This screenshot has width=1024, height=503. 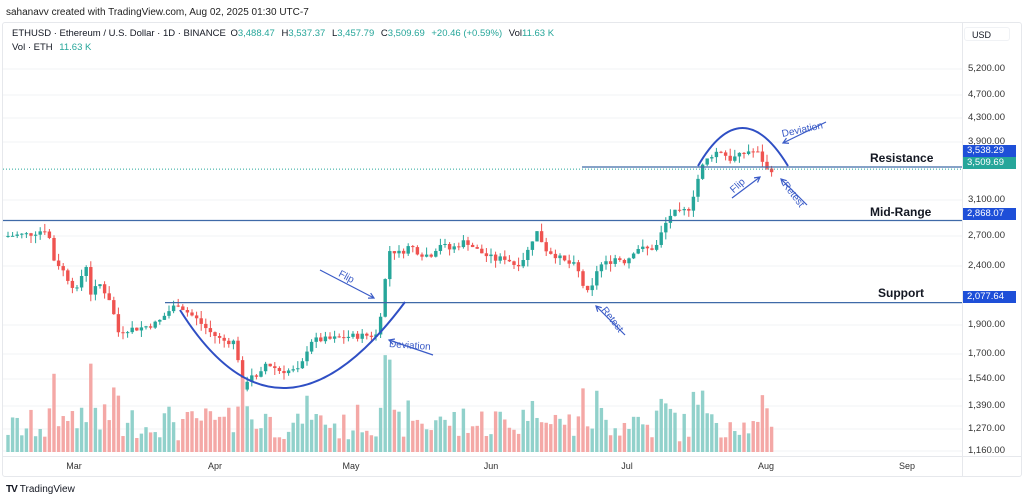 I want to click on high-value: 3,537.37, so click(x=307, y=33).